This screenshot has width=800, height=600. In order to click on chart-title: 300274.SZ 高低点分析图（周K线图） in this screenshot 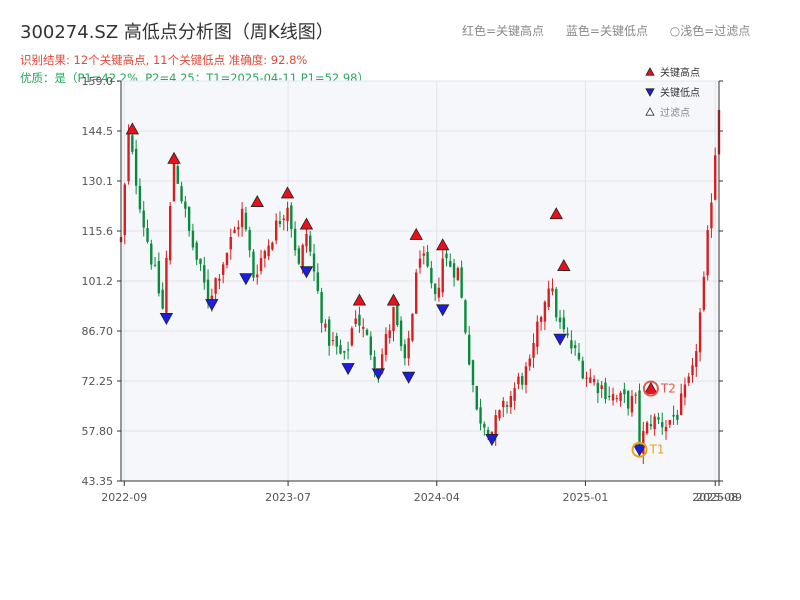, I will do `click(177, 32)`.